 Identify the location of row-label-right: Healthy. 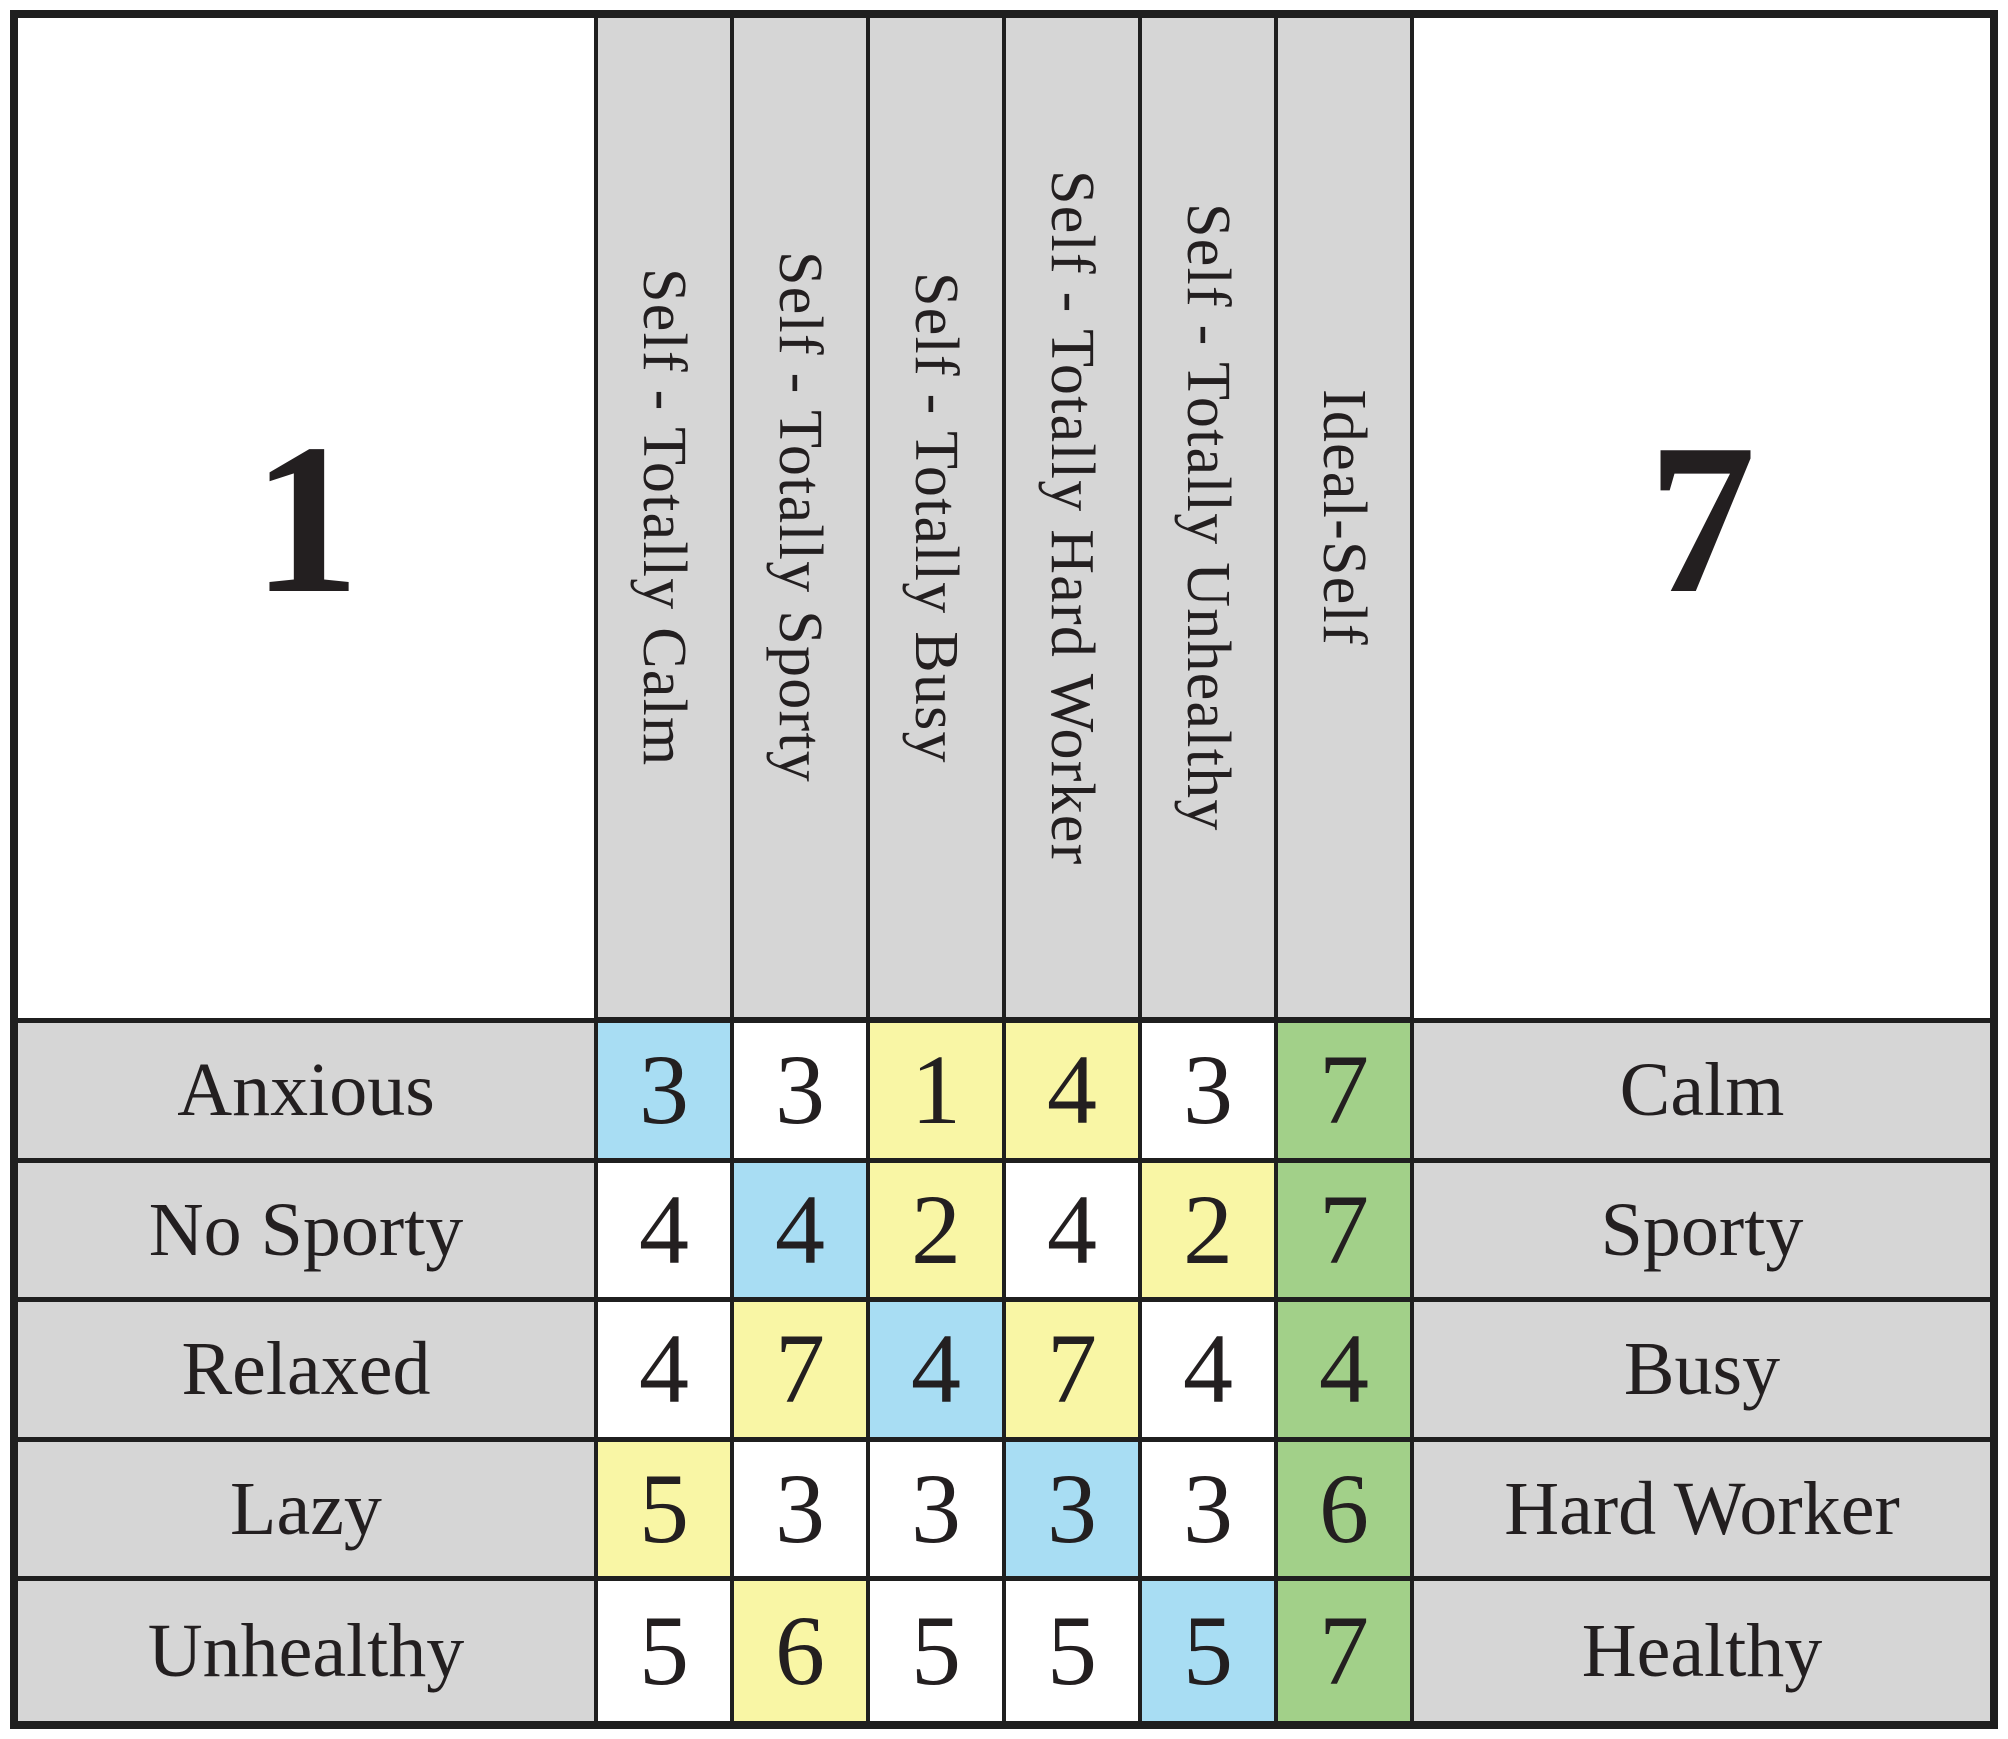
(1702, 1651).